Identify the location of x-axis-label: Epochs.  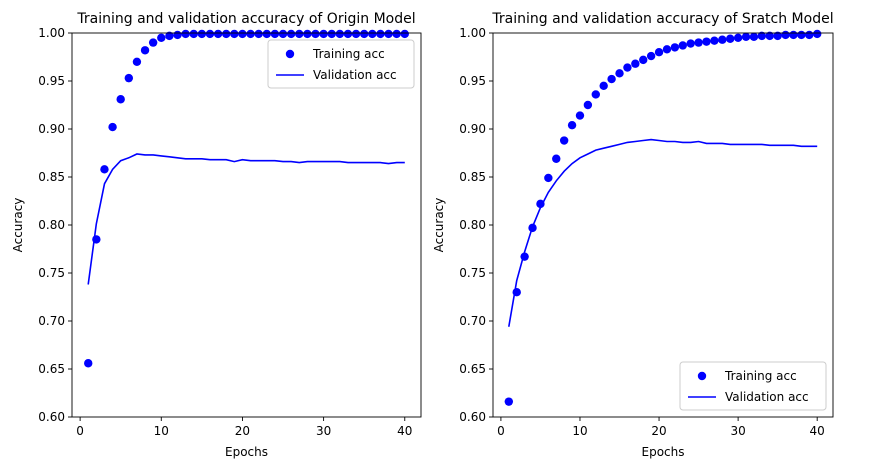
(663, 452).